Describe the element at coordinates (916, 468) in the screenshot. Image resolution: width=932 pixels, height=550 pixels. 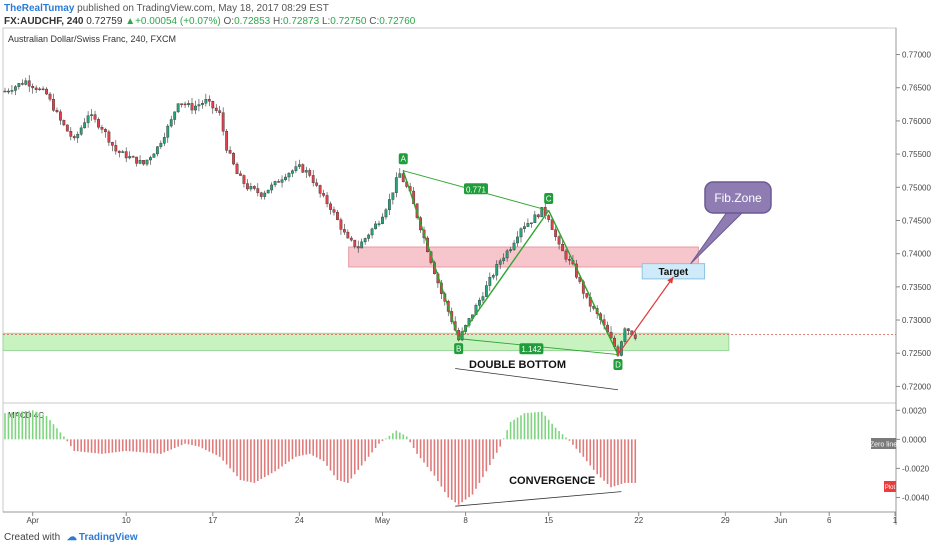
I see `macd-tick-label: -0.0020` at that location.